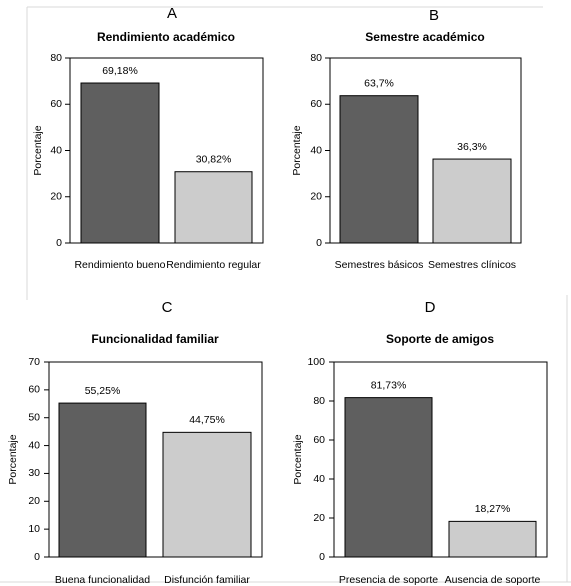 This screenshot has height=586, width=571. I want to click on panel-letter-0: A, so click(172, 13).